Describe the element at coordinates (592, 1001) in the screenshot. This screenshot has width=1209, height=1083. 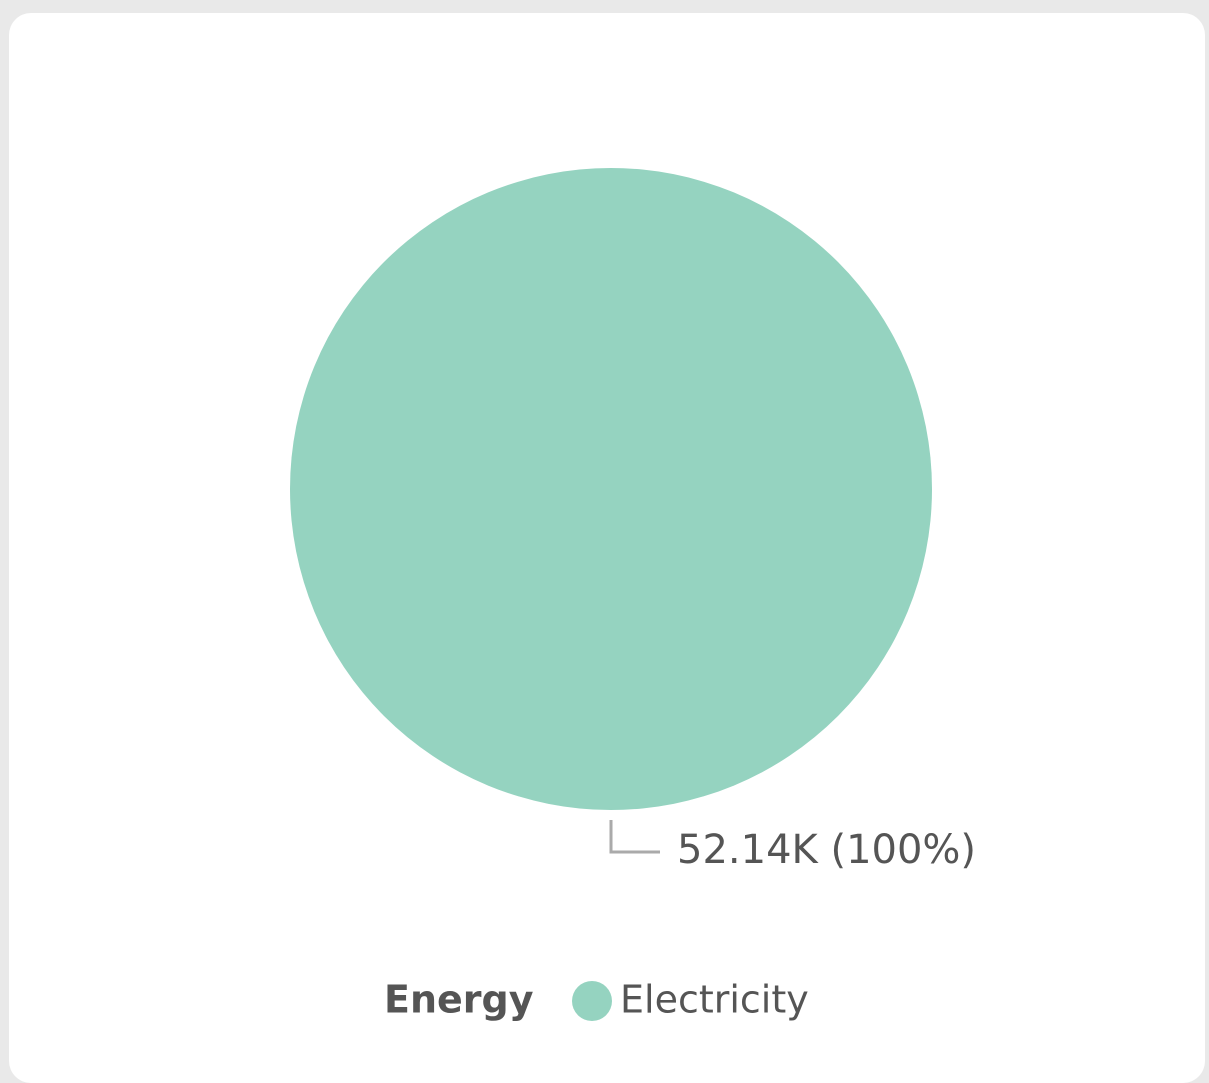
I see `legend-marker` at that location.